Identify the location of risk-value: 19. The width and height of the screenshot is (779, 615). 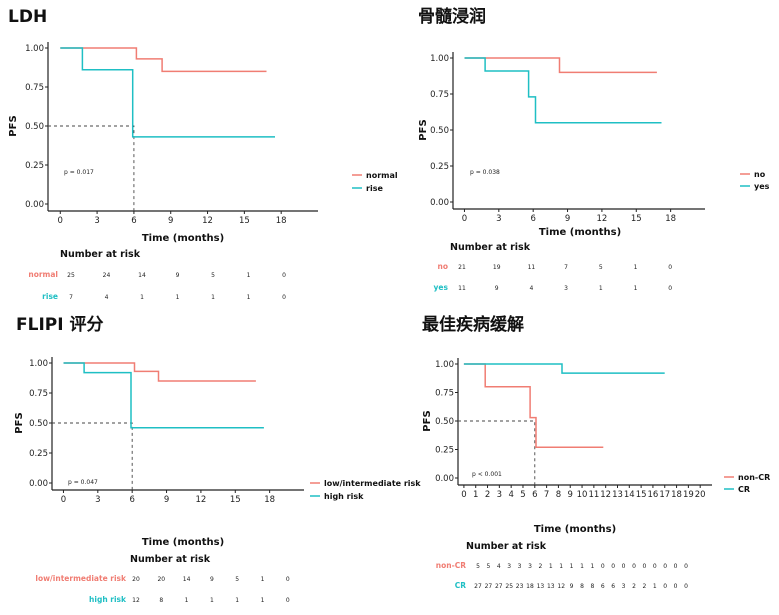
(497, 267).